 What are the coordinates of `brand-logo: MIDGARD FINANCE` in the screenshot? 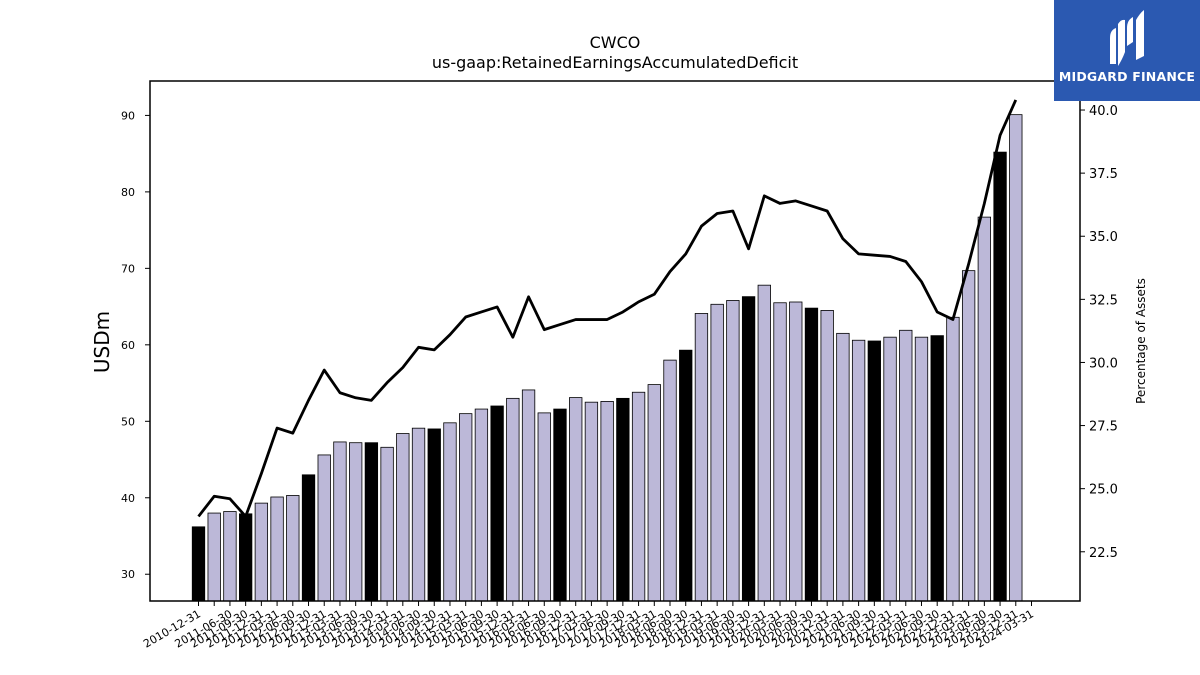 It's located at (1127, 50).